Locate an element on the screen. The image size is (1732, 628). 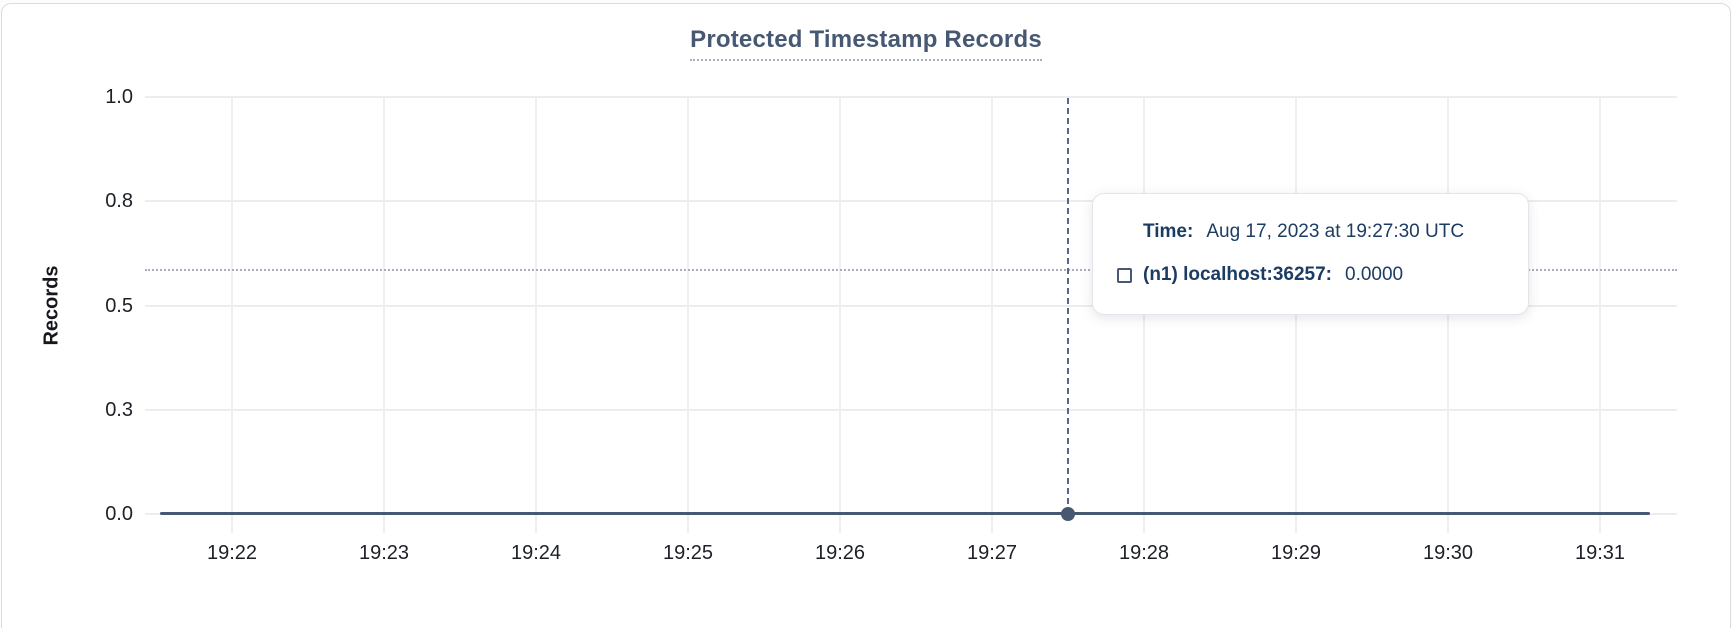
x-axis-tick-label: 19:28 is located at coordinates (1144, 553).